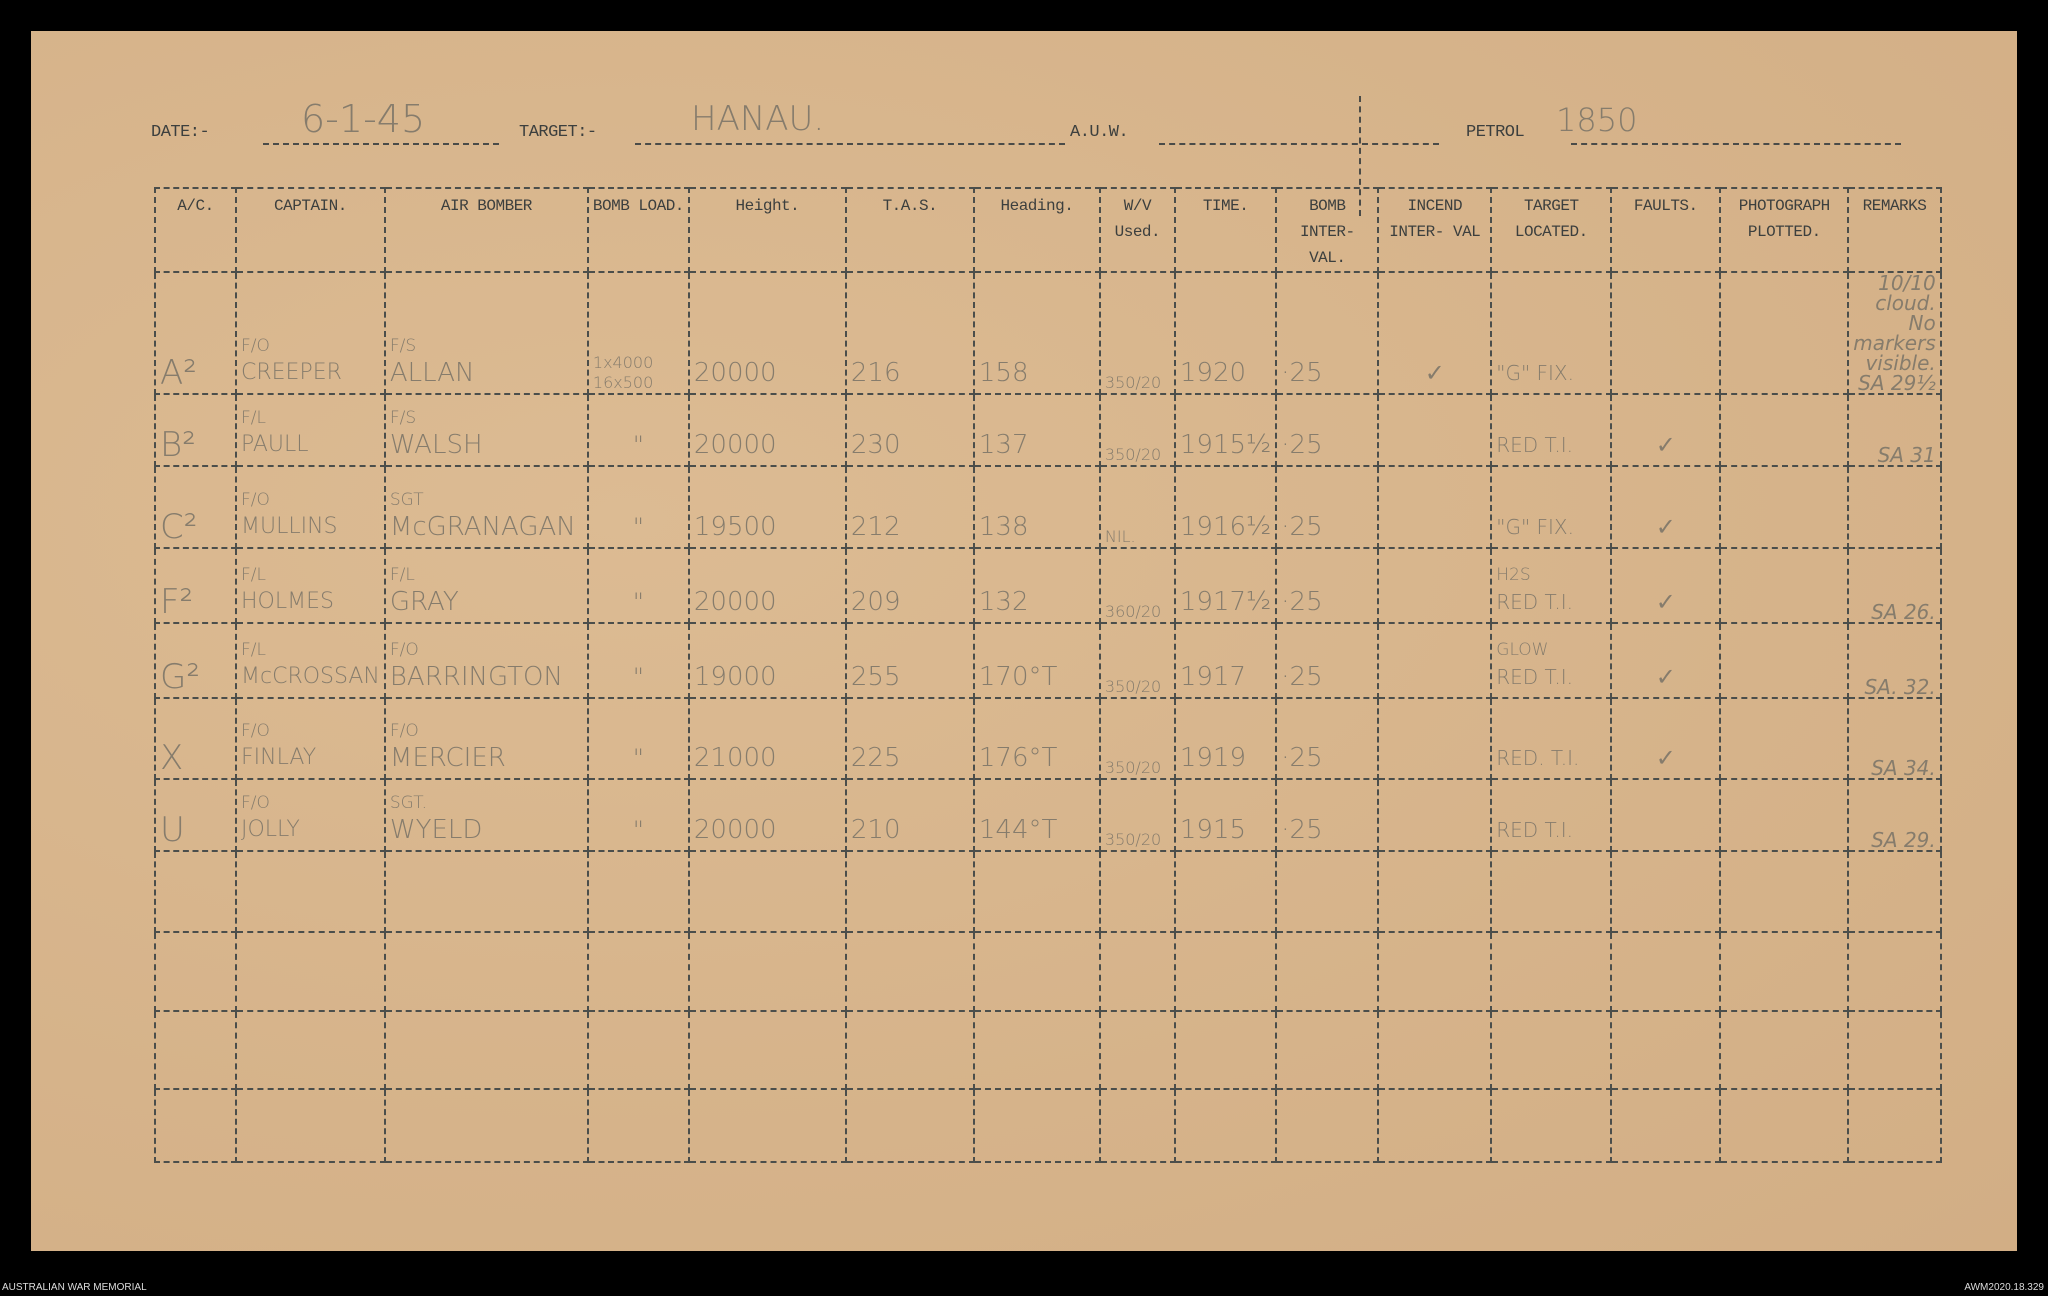 This screenshot has width=2048, height=1296. I want to click on cell-bomber: F/O BARRINGTON, so click(486, 660).